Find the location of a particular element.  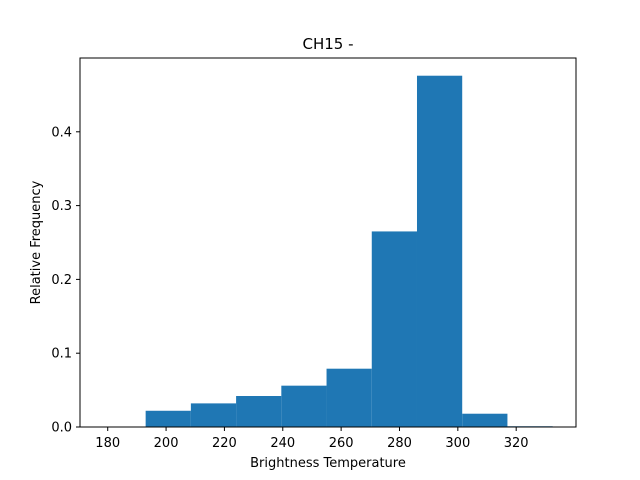

x-axis-ticks: 180 200 220 240 260 280 300 320 is located at coordinates (312, 439).